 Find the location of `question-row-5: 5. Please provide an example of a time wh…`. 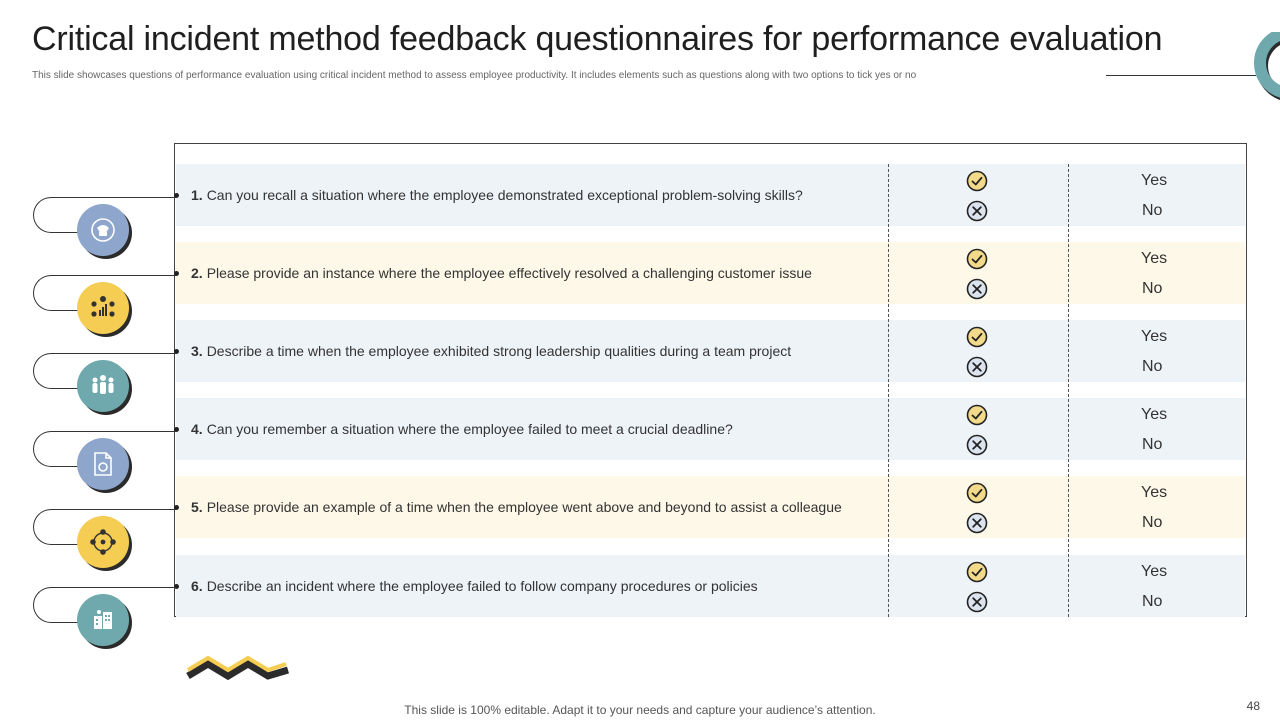

question-row-5: 5. Please provide an example of a time wh… is located at coordinates (709, 507).